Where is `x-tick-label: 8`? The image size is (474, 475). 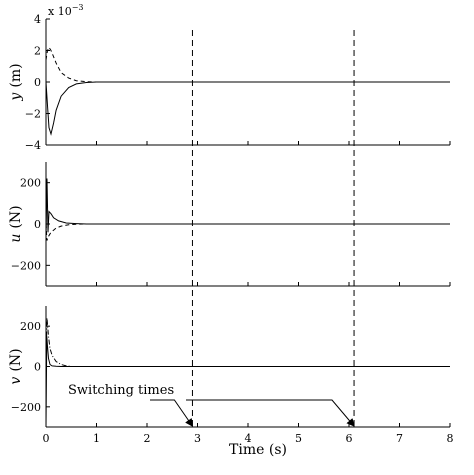 x-tick-label: 8 is located at coordinates (450, 438).